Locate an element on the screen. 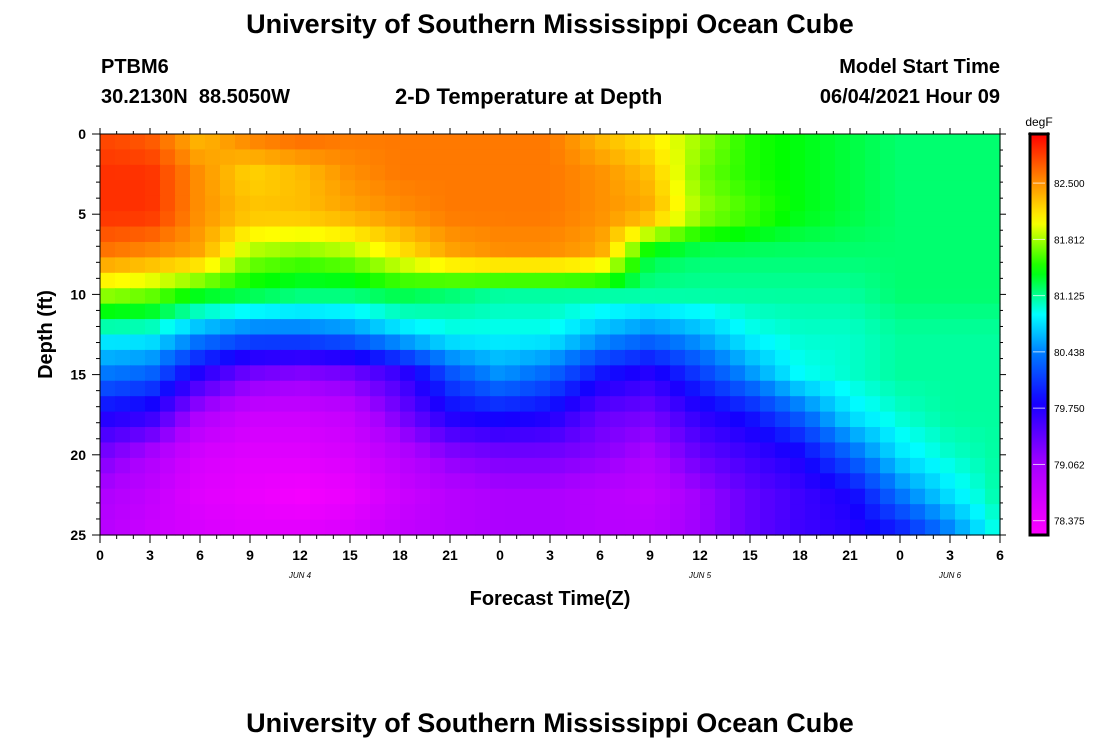 This screenshot has width=1100, height=750. x-tick-label: 6 is located at coordinates (1000, 555).